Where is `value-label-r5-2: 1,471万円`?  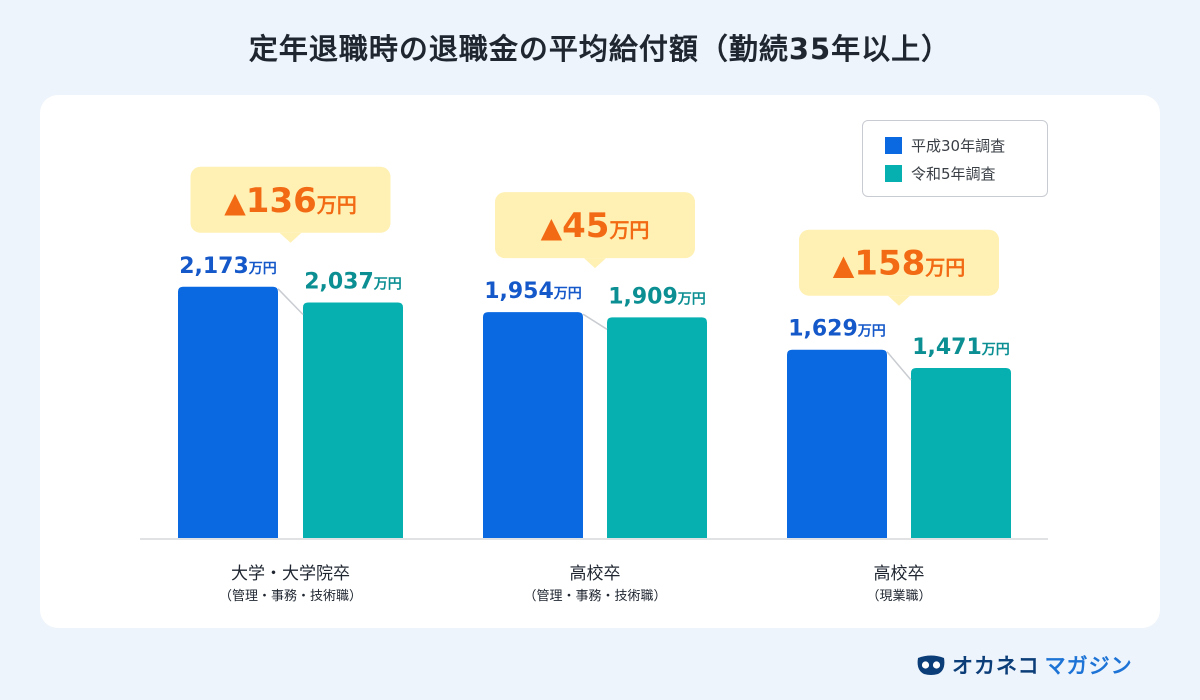
value-label-r5-2: 1,471万円 is located at coordinates (961, 347).